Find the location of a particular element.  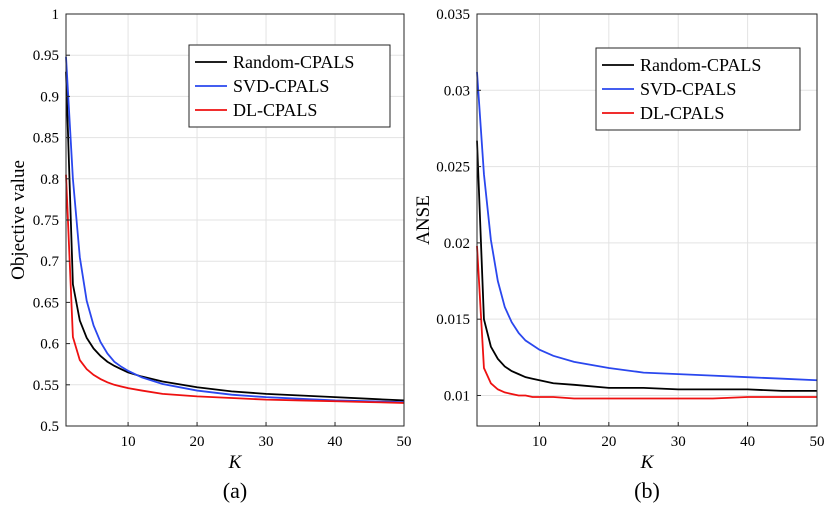

y-tick-label: 0.55 is located at coordinates (46, 386).